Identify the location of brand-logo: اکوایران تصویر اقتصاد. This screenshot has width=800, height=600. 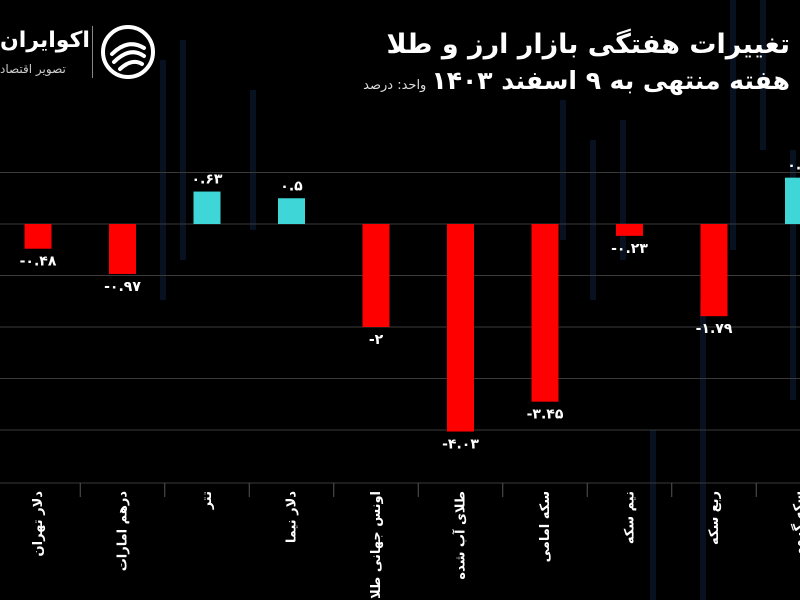
(85, 52).